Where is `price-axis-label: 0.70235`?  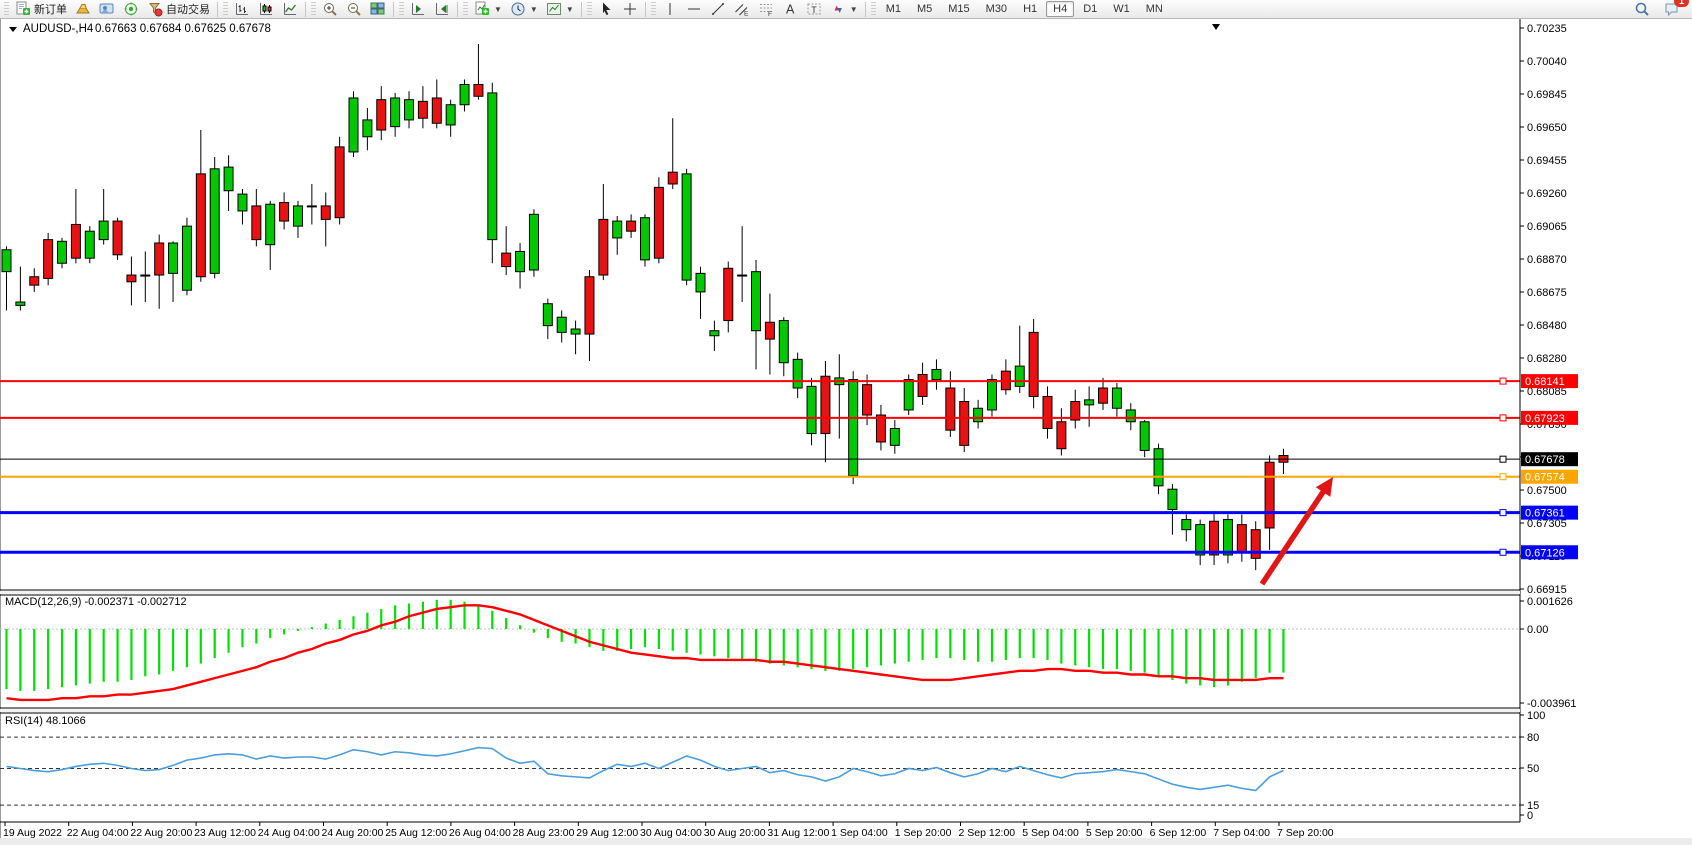 price-axis-label: 0.70235 is located at coordinates (1547, 29).